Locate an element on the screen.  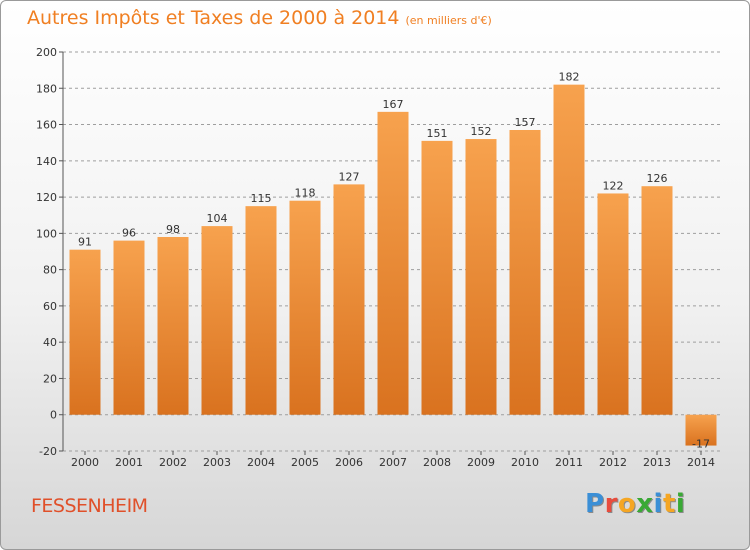
value-label: 152 is located at coordinates (481, 131).